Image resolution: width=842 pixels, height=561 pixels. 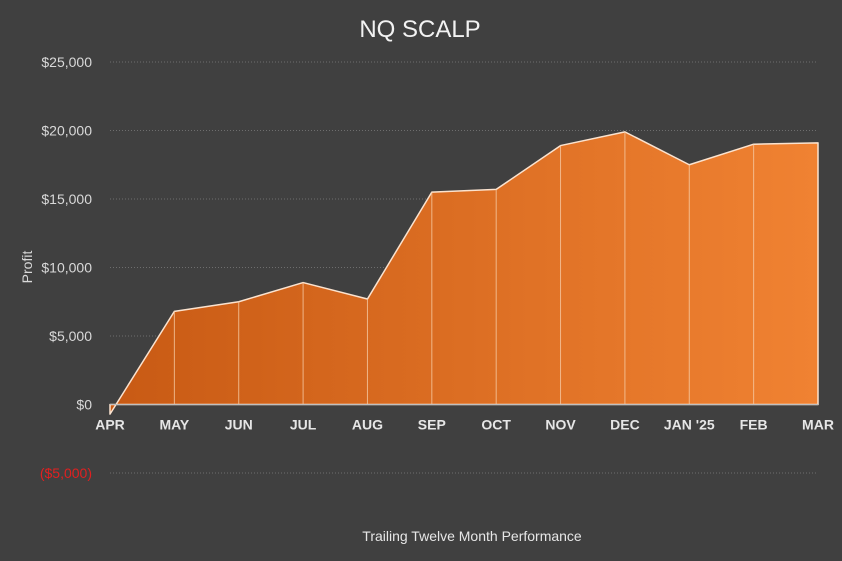 What do you see at coordinates (472, 536) in the screenshot?
I see `x-axis-label: Trailing Twelve Month Performance` at bounding box center [472, 536].